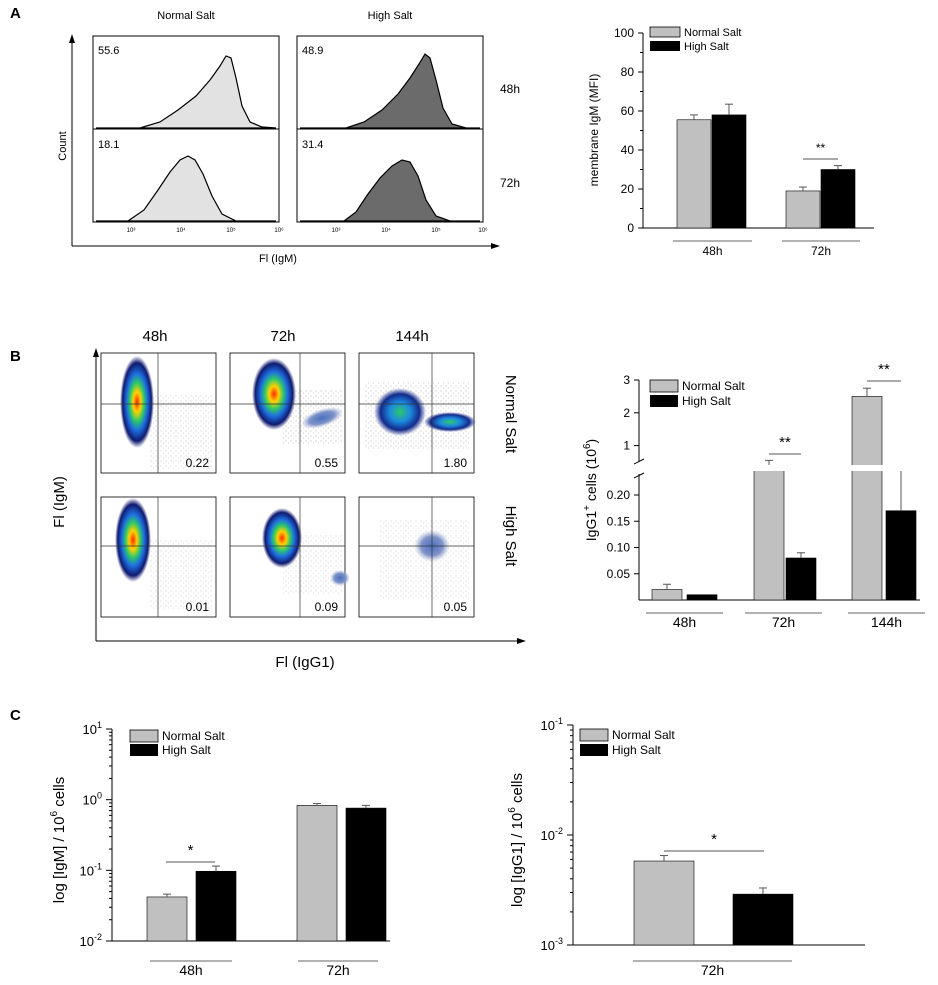 Image resolution: width=938 pixels, height=985 pixels. What do you see at coordinates (91, 869) in the screenshot?
I see `y-tick-label: 10⁻¹` at bounding box center [91, 869].